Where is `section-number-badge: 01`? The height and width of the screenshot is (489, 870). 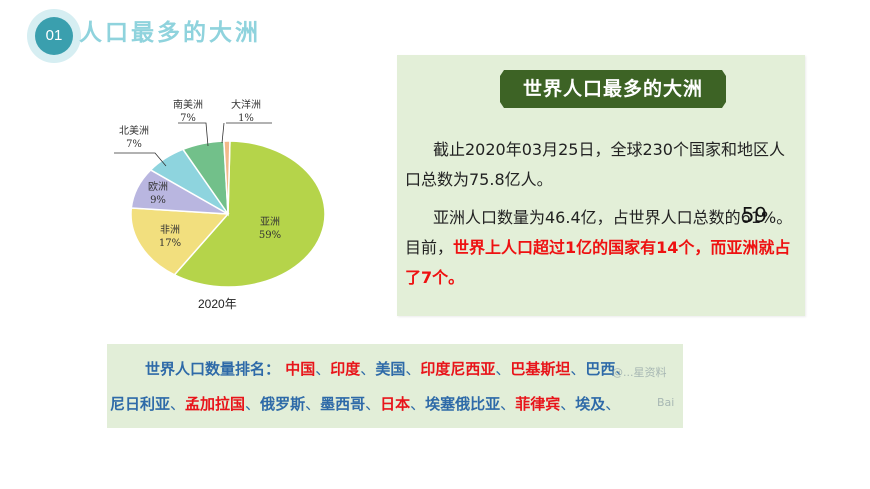 section-number-badge: 01 is located at coordinates (54, 36).